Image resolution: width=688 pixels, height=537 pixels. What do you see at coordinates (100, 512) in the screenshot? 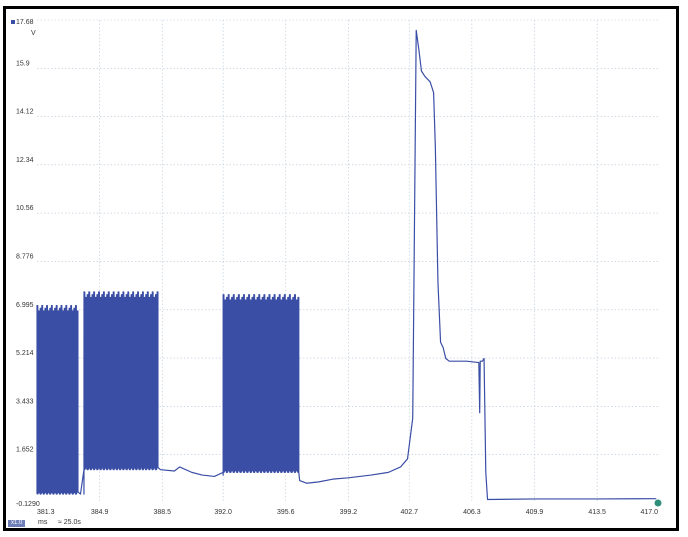
I see `x-tick-label: 384.9` at bounding box center [100, 512].